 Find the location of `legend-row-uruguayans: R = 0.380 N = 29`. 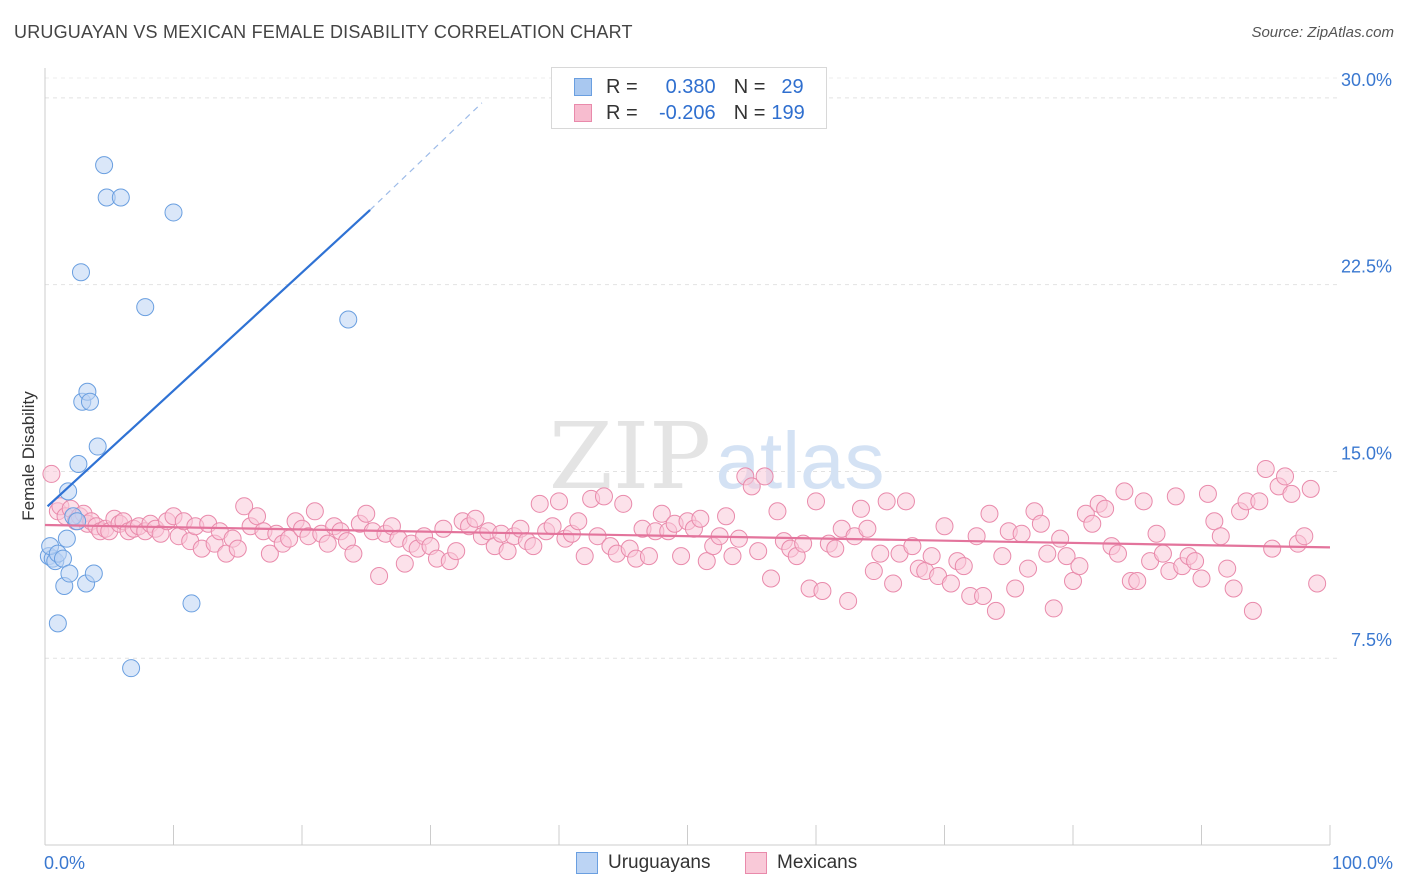

legend-row-uruguayans: R = 0.380 N = 29 is located at coordinates (689, 87).